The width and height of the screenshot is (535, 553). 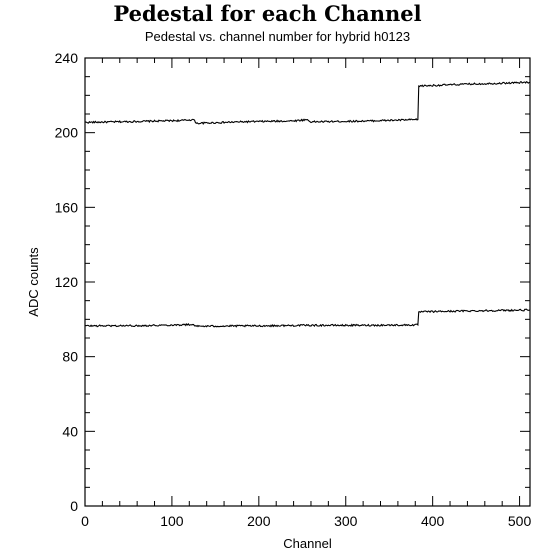 What do you see at coordinates (67, 207) in the screenshot?
I see `y-tick-label: 160` at bounding box center [67, 207].